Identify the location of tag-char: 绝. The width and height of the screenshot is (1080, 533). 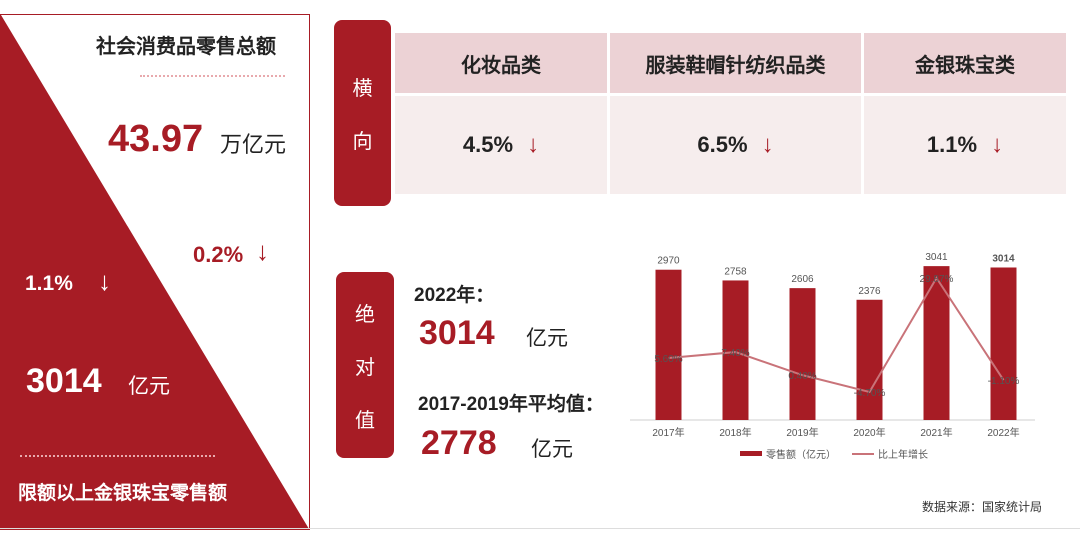
(365, 314).